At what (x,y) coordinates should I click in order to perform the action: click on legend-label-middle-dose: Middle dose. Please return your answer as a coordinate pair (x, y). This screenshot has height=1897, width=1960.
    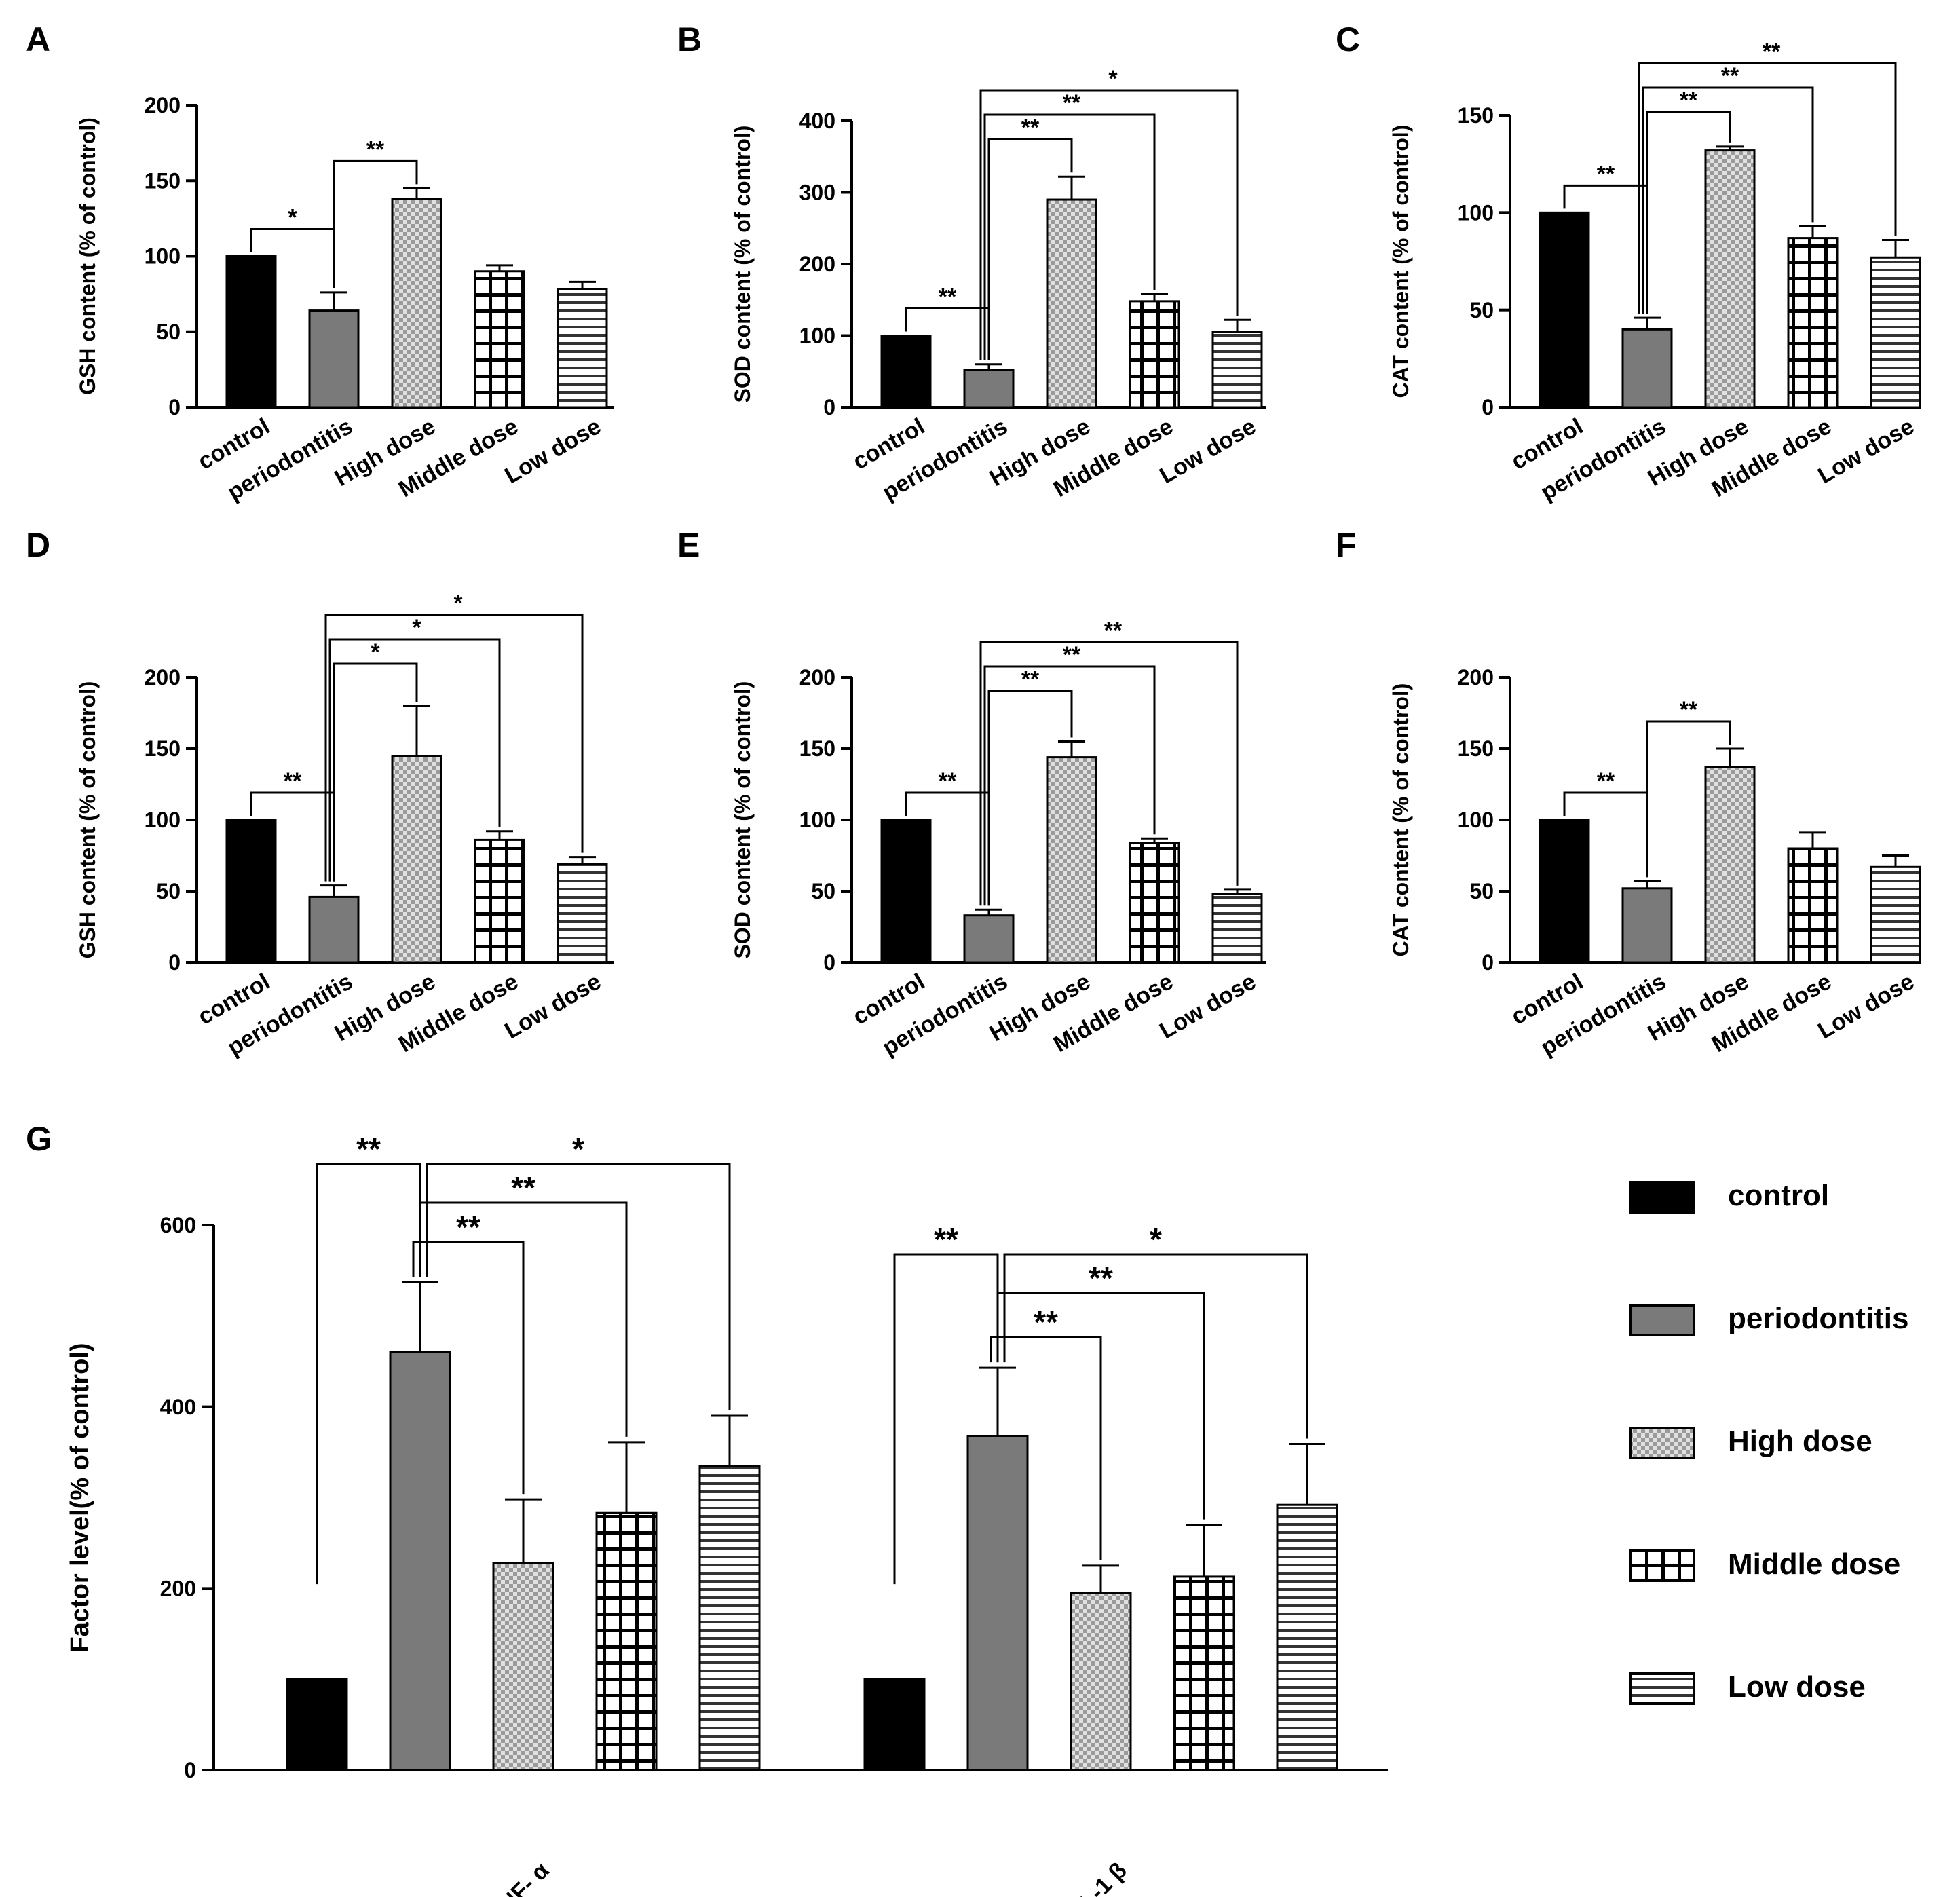
    Looking at the image, I should click on (1814, 1564).